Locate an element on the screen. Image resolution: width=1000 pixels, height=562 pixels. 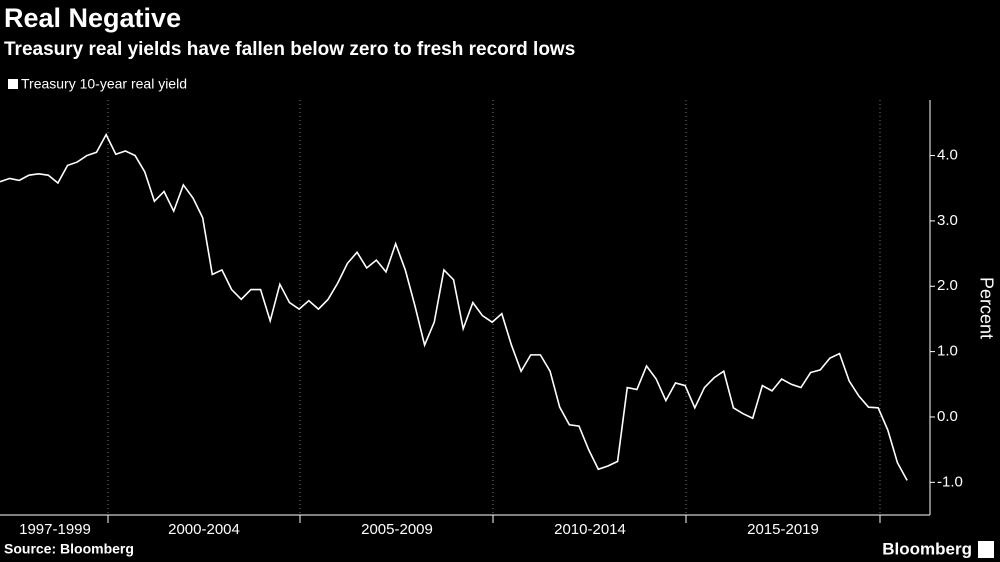
x-group-label: 2015-2019 is located at coordinates (783, 529).